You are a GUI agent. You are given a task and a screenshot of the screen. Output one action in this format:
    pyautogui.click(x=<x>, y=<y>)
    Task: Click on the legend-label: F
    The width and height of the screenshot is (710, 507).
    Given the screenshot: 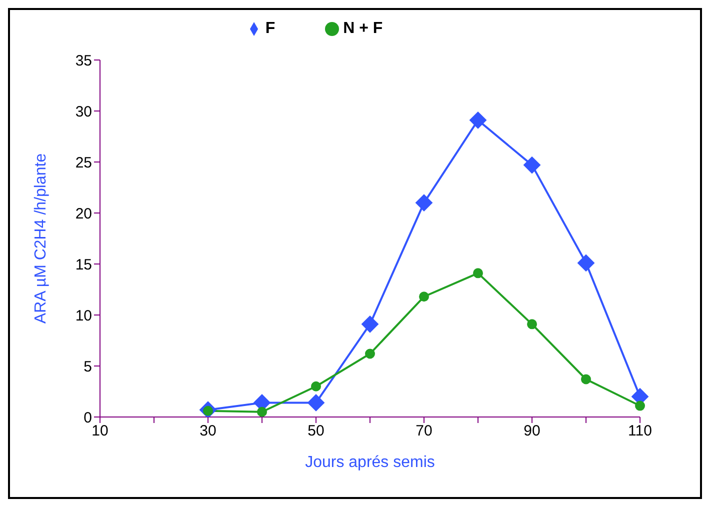 What is the action you would take?
    pyautogui.click(x=270, y=28)
    